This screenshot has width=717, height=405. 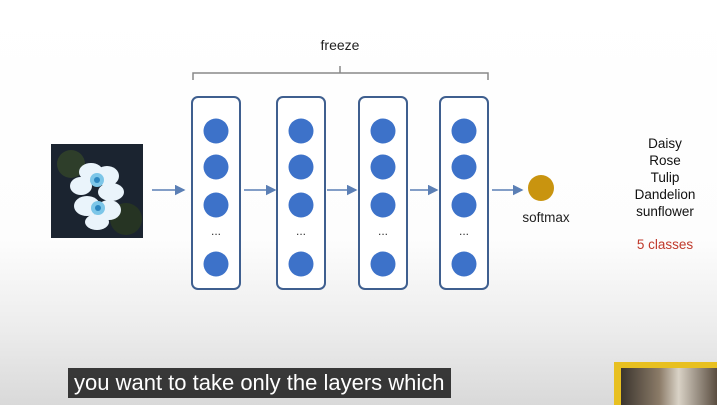 What do you see at coordinates (259, 383) in the screenshot?
I see `video-caption: you want to take only the layers which` at bounding box center [259, 383].